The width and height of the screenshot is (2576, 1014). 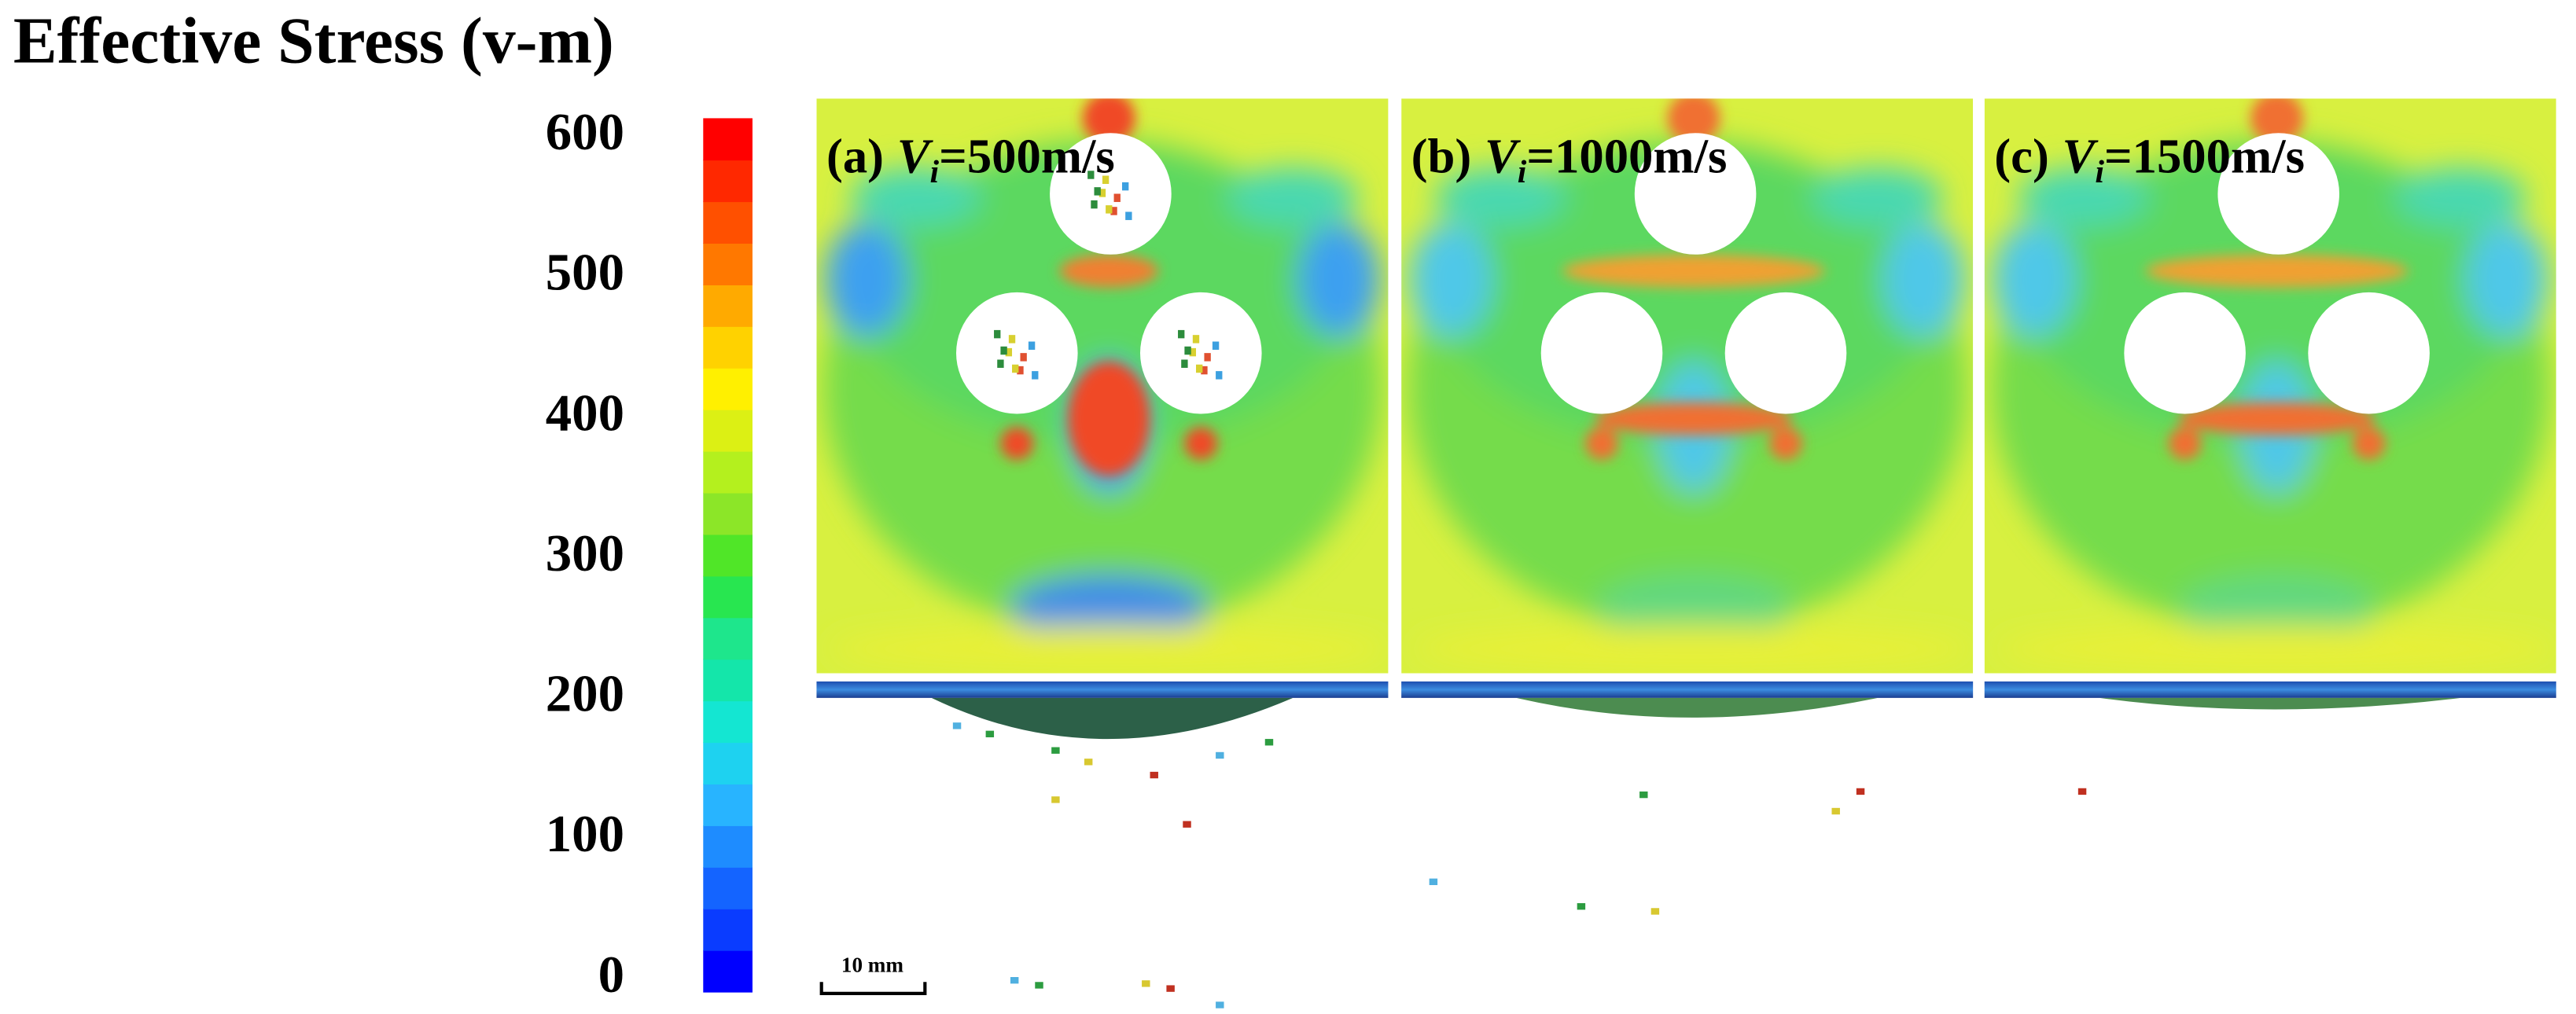 I want to click on panel-label: (b) Vi=1000m/s, so click(x=1569, y=159).